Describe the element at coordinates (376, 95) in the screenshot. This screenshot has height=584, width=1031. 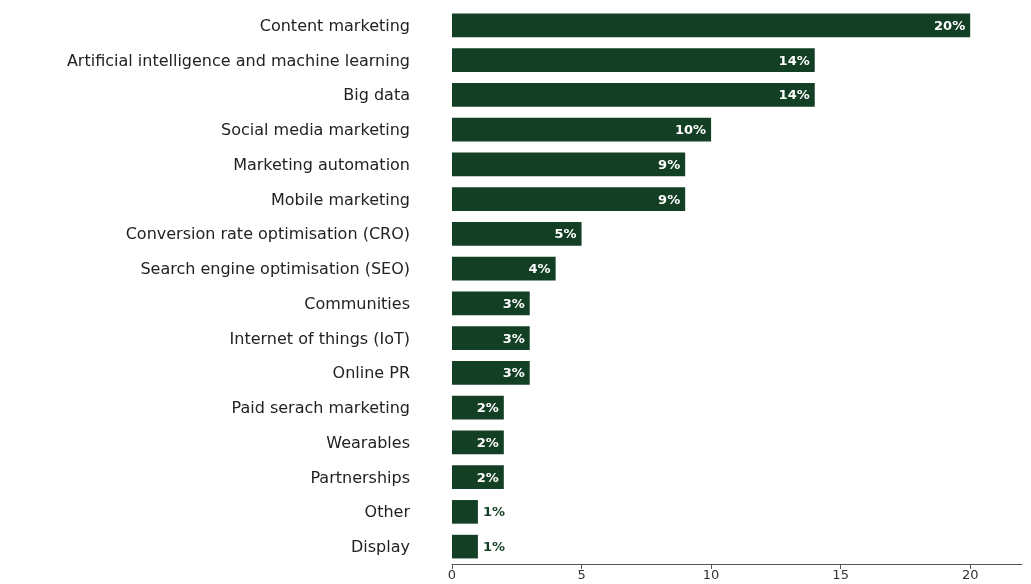
I see `y-tick-label: Big data` at that location.